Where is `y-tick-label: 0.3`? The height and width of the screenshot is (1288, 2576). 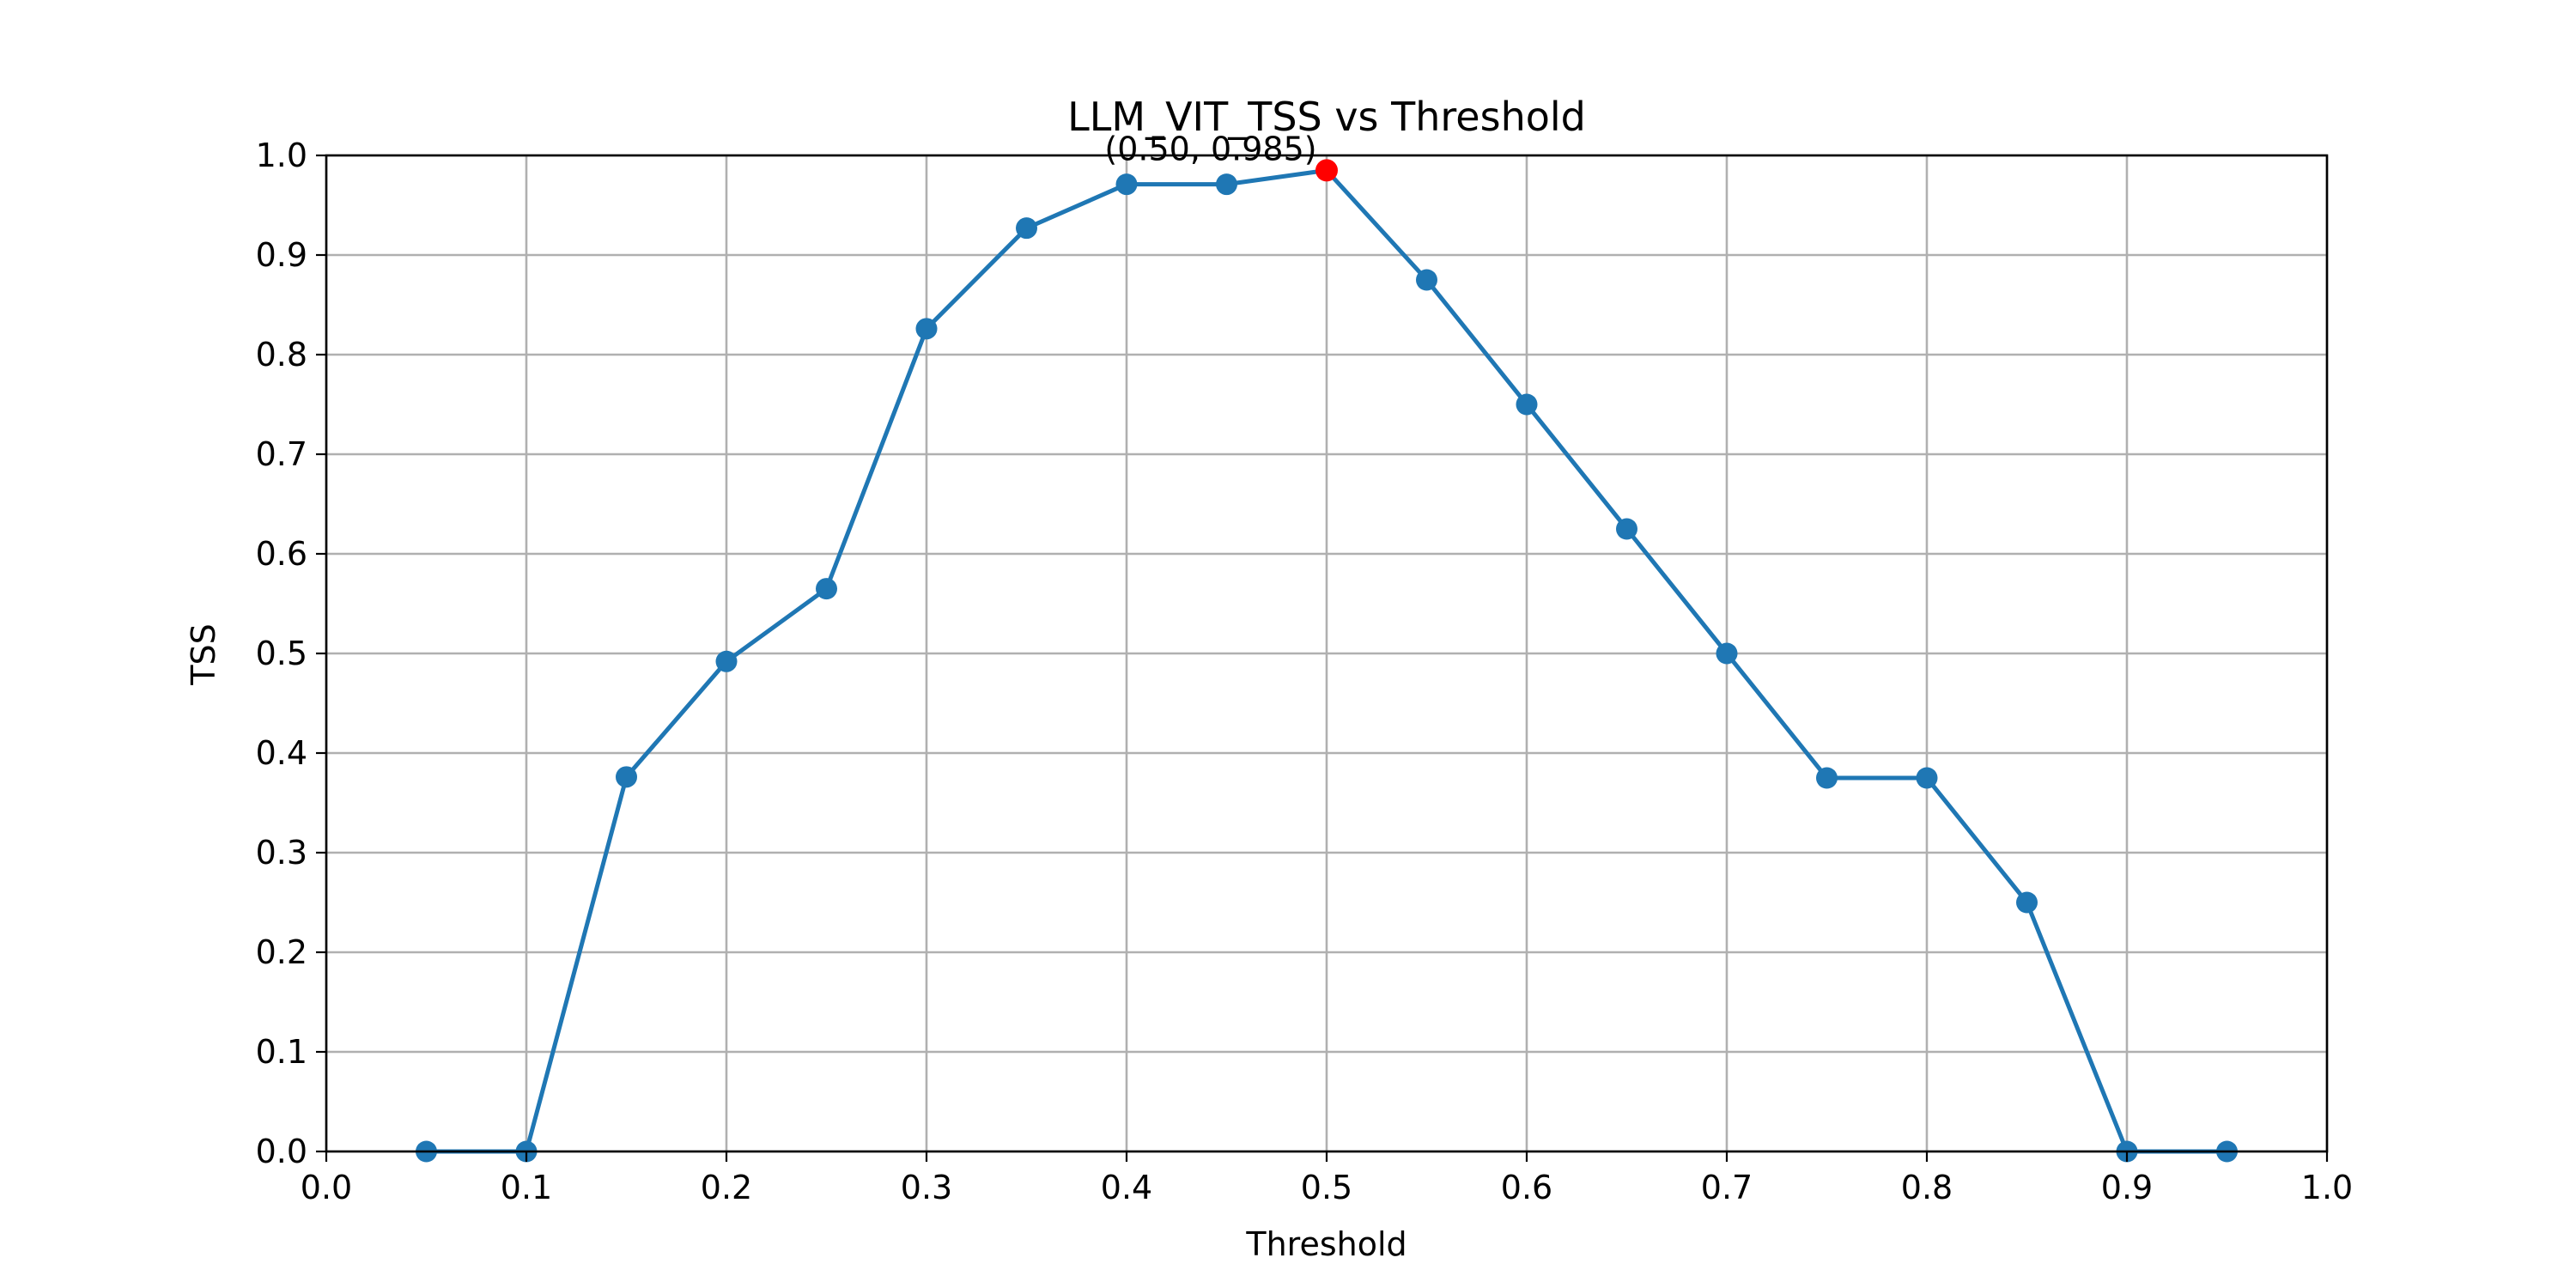
y-tick-label: 0.3 is located at coordinates (281, 853).